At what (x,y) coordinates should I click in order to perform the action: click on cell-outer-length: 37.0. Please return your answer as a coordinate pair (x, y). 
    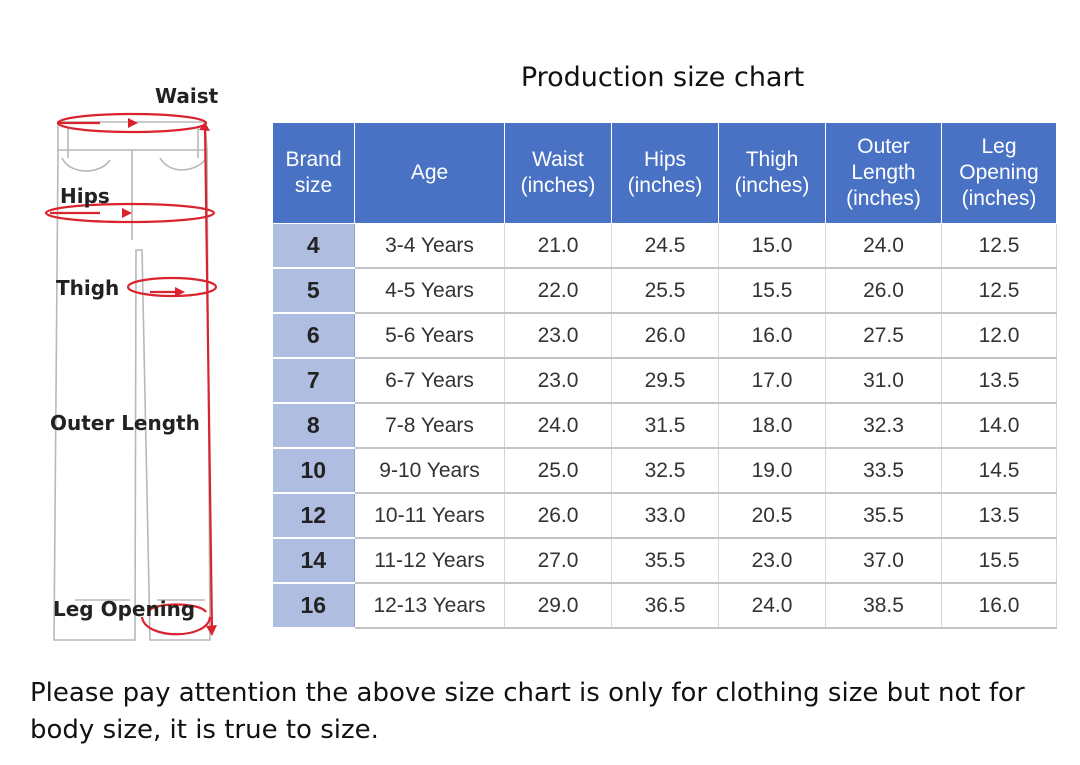
    Looking at the image, I should click on (883, 561).